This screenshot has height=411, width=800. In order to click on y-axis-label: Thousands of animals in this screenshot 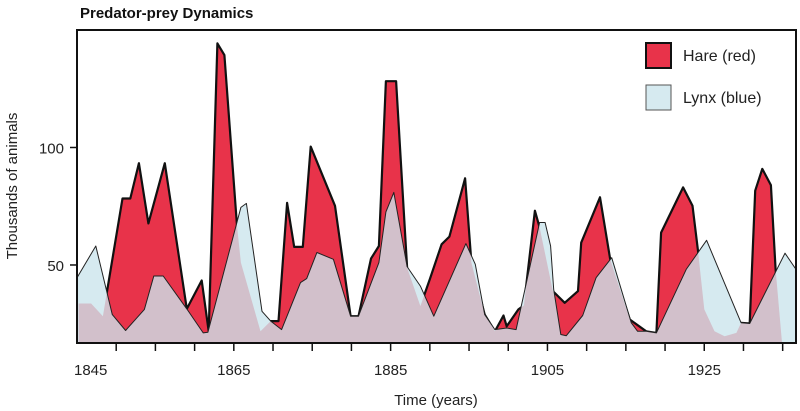, I will do `click(12, 186)`.